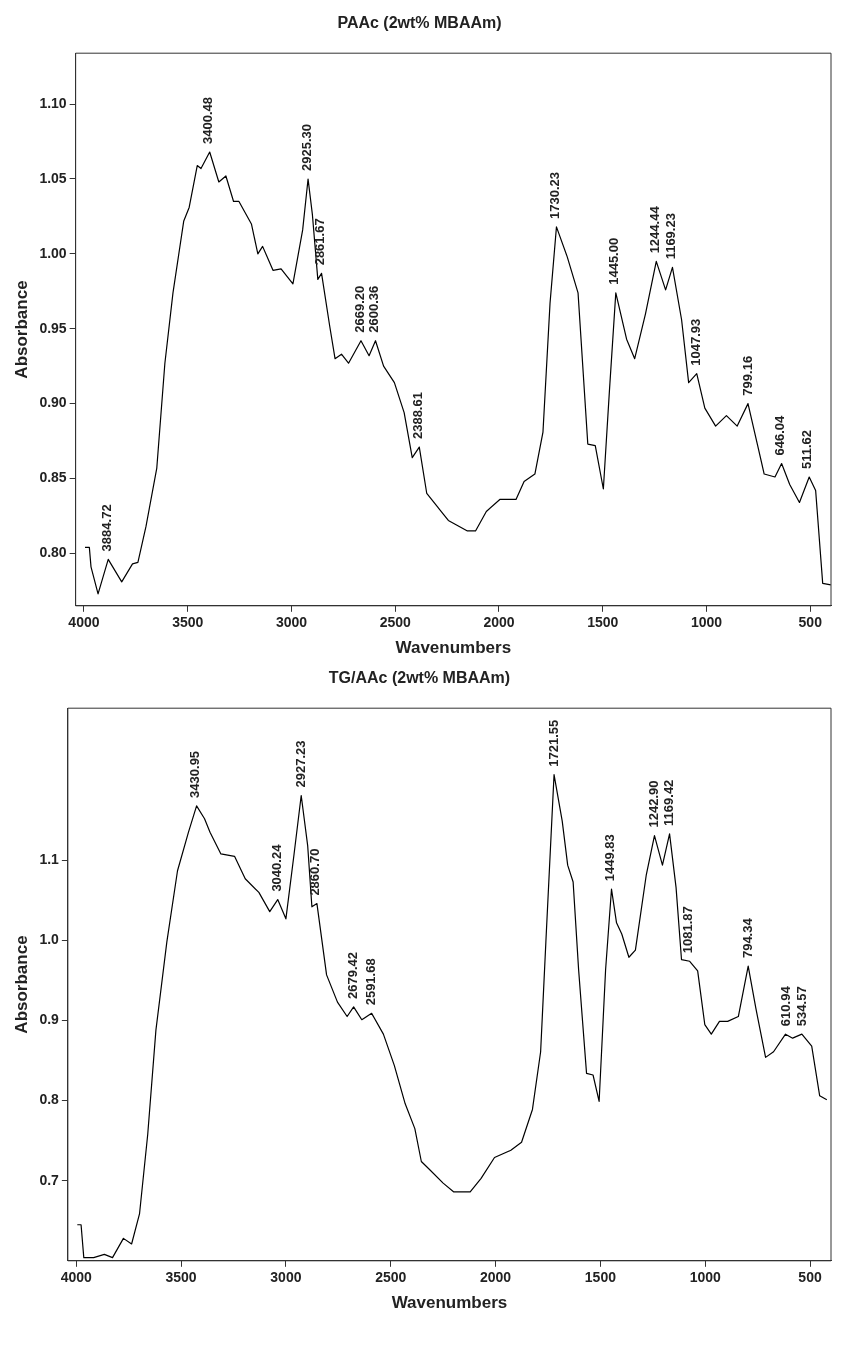  What do you see at coordinates (807, 449) in the screenshot?
I see `annotation: 511.62` at bounding box center [807, 449].